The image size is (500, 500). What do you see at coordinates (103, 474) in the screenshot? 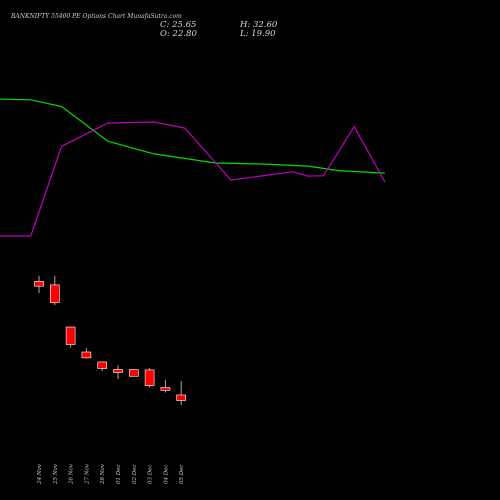
I see `x-tick-label: 28 Nov` at bounding box center [103, 474].